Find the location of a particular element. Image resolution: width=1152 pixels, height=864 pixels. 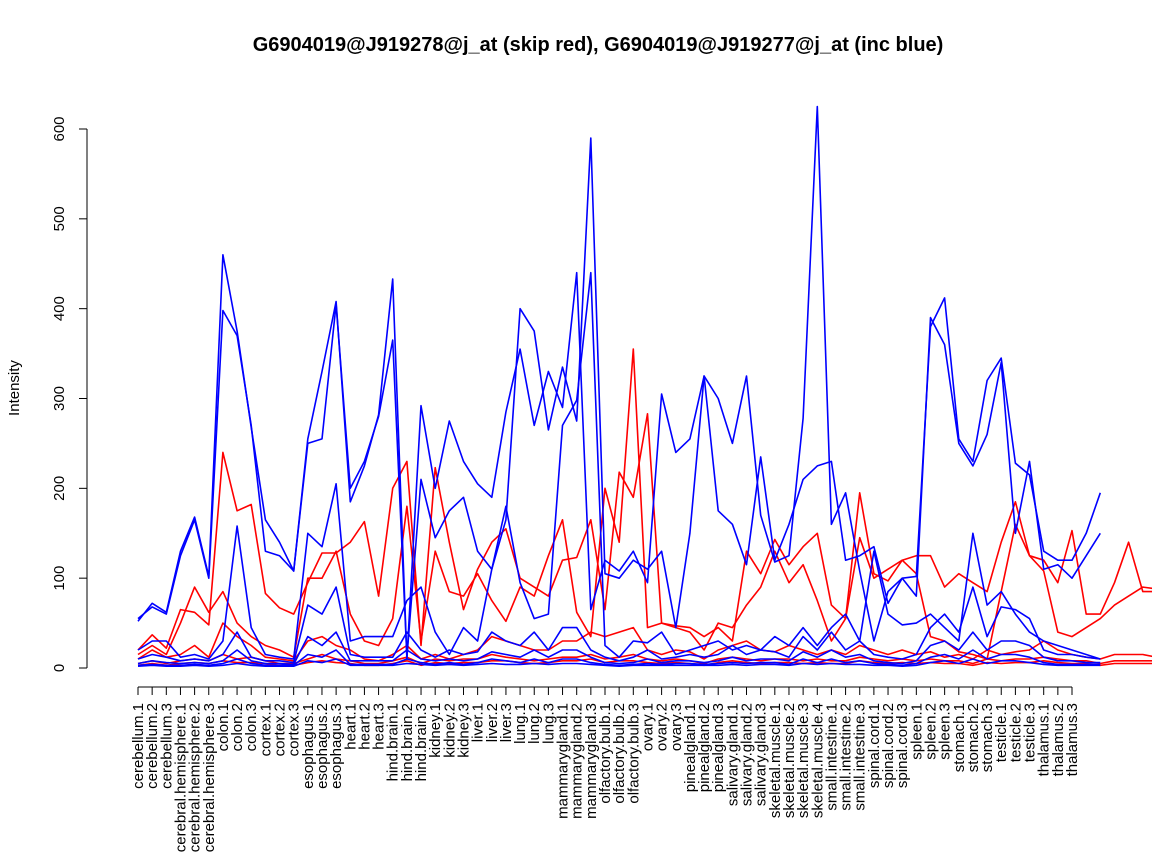

x-tick-label: cortex.1 is located at coordinates (265, 729).